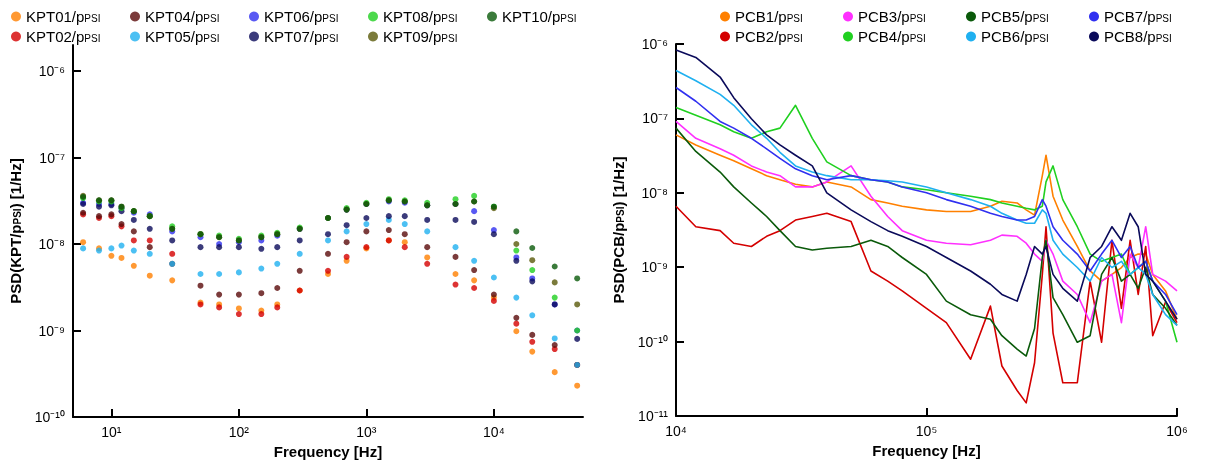 The height and width of the screenshot is (464, 1206). What do you see at coordinates (769, 36) in the screenshot?
I see `legend-label: PCB2/pPSI` at bounding box center [769, 36].